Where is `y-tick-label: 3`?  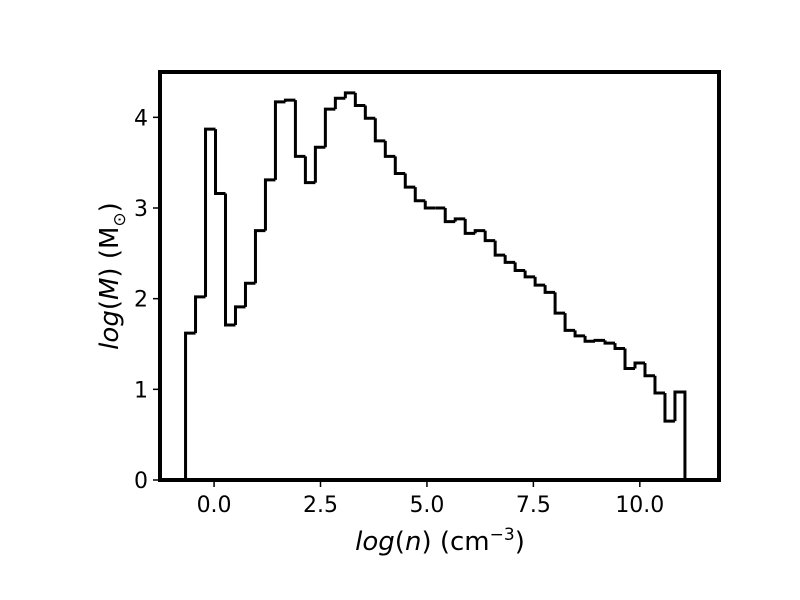
y-tick-label: 3 is located at coordinates (141, 209).